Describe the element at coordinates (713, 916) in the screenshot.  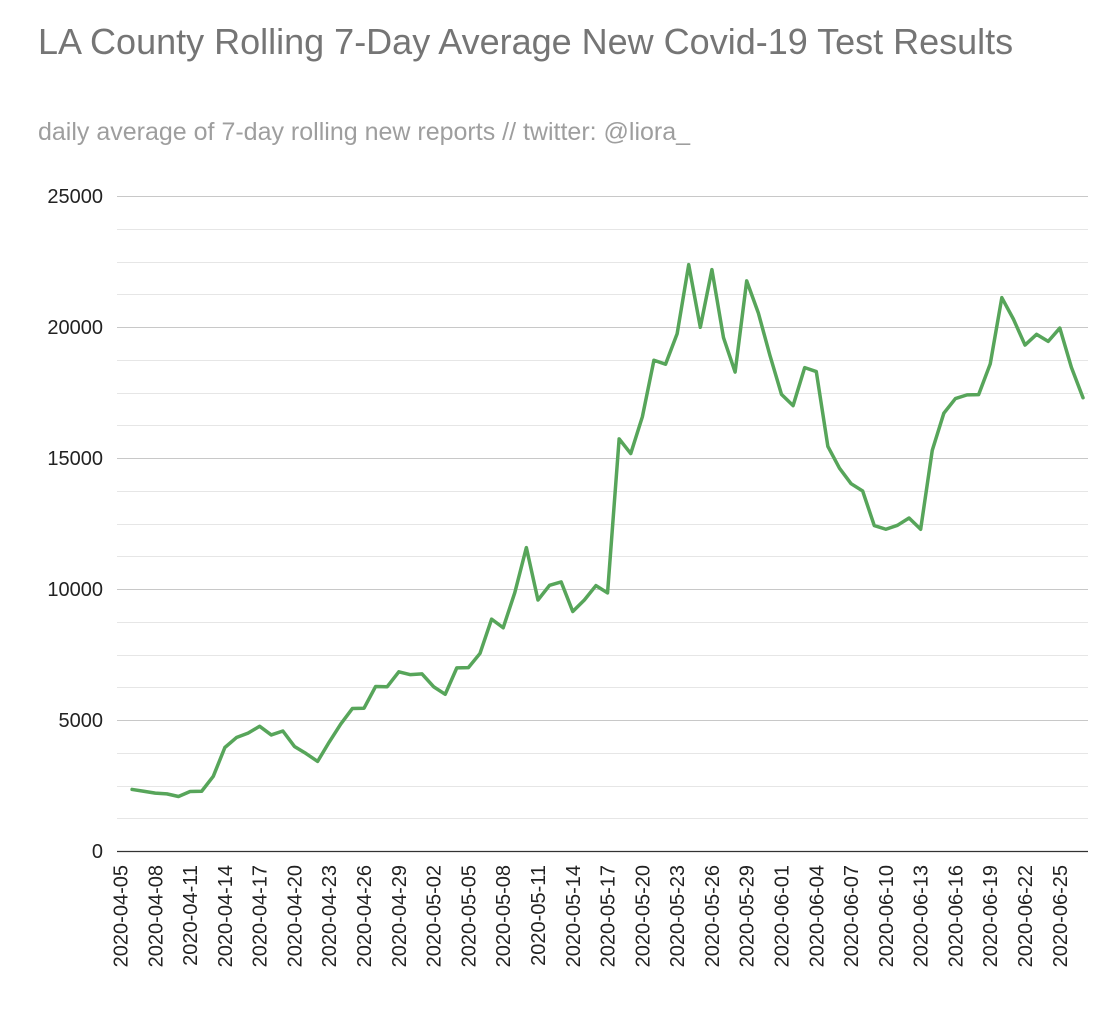
I see `x-tick-label: 2020-05-26` at that location.